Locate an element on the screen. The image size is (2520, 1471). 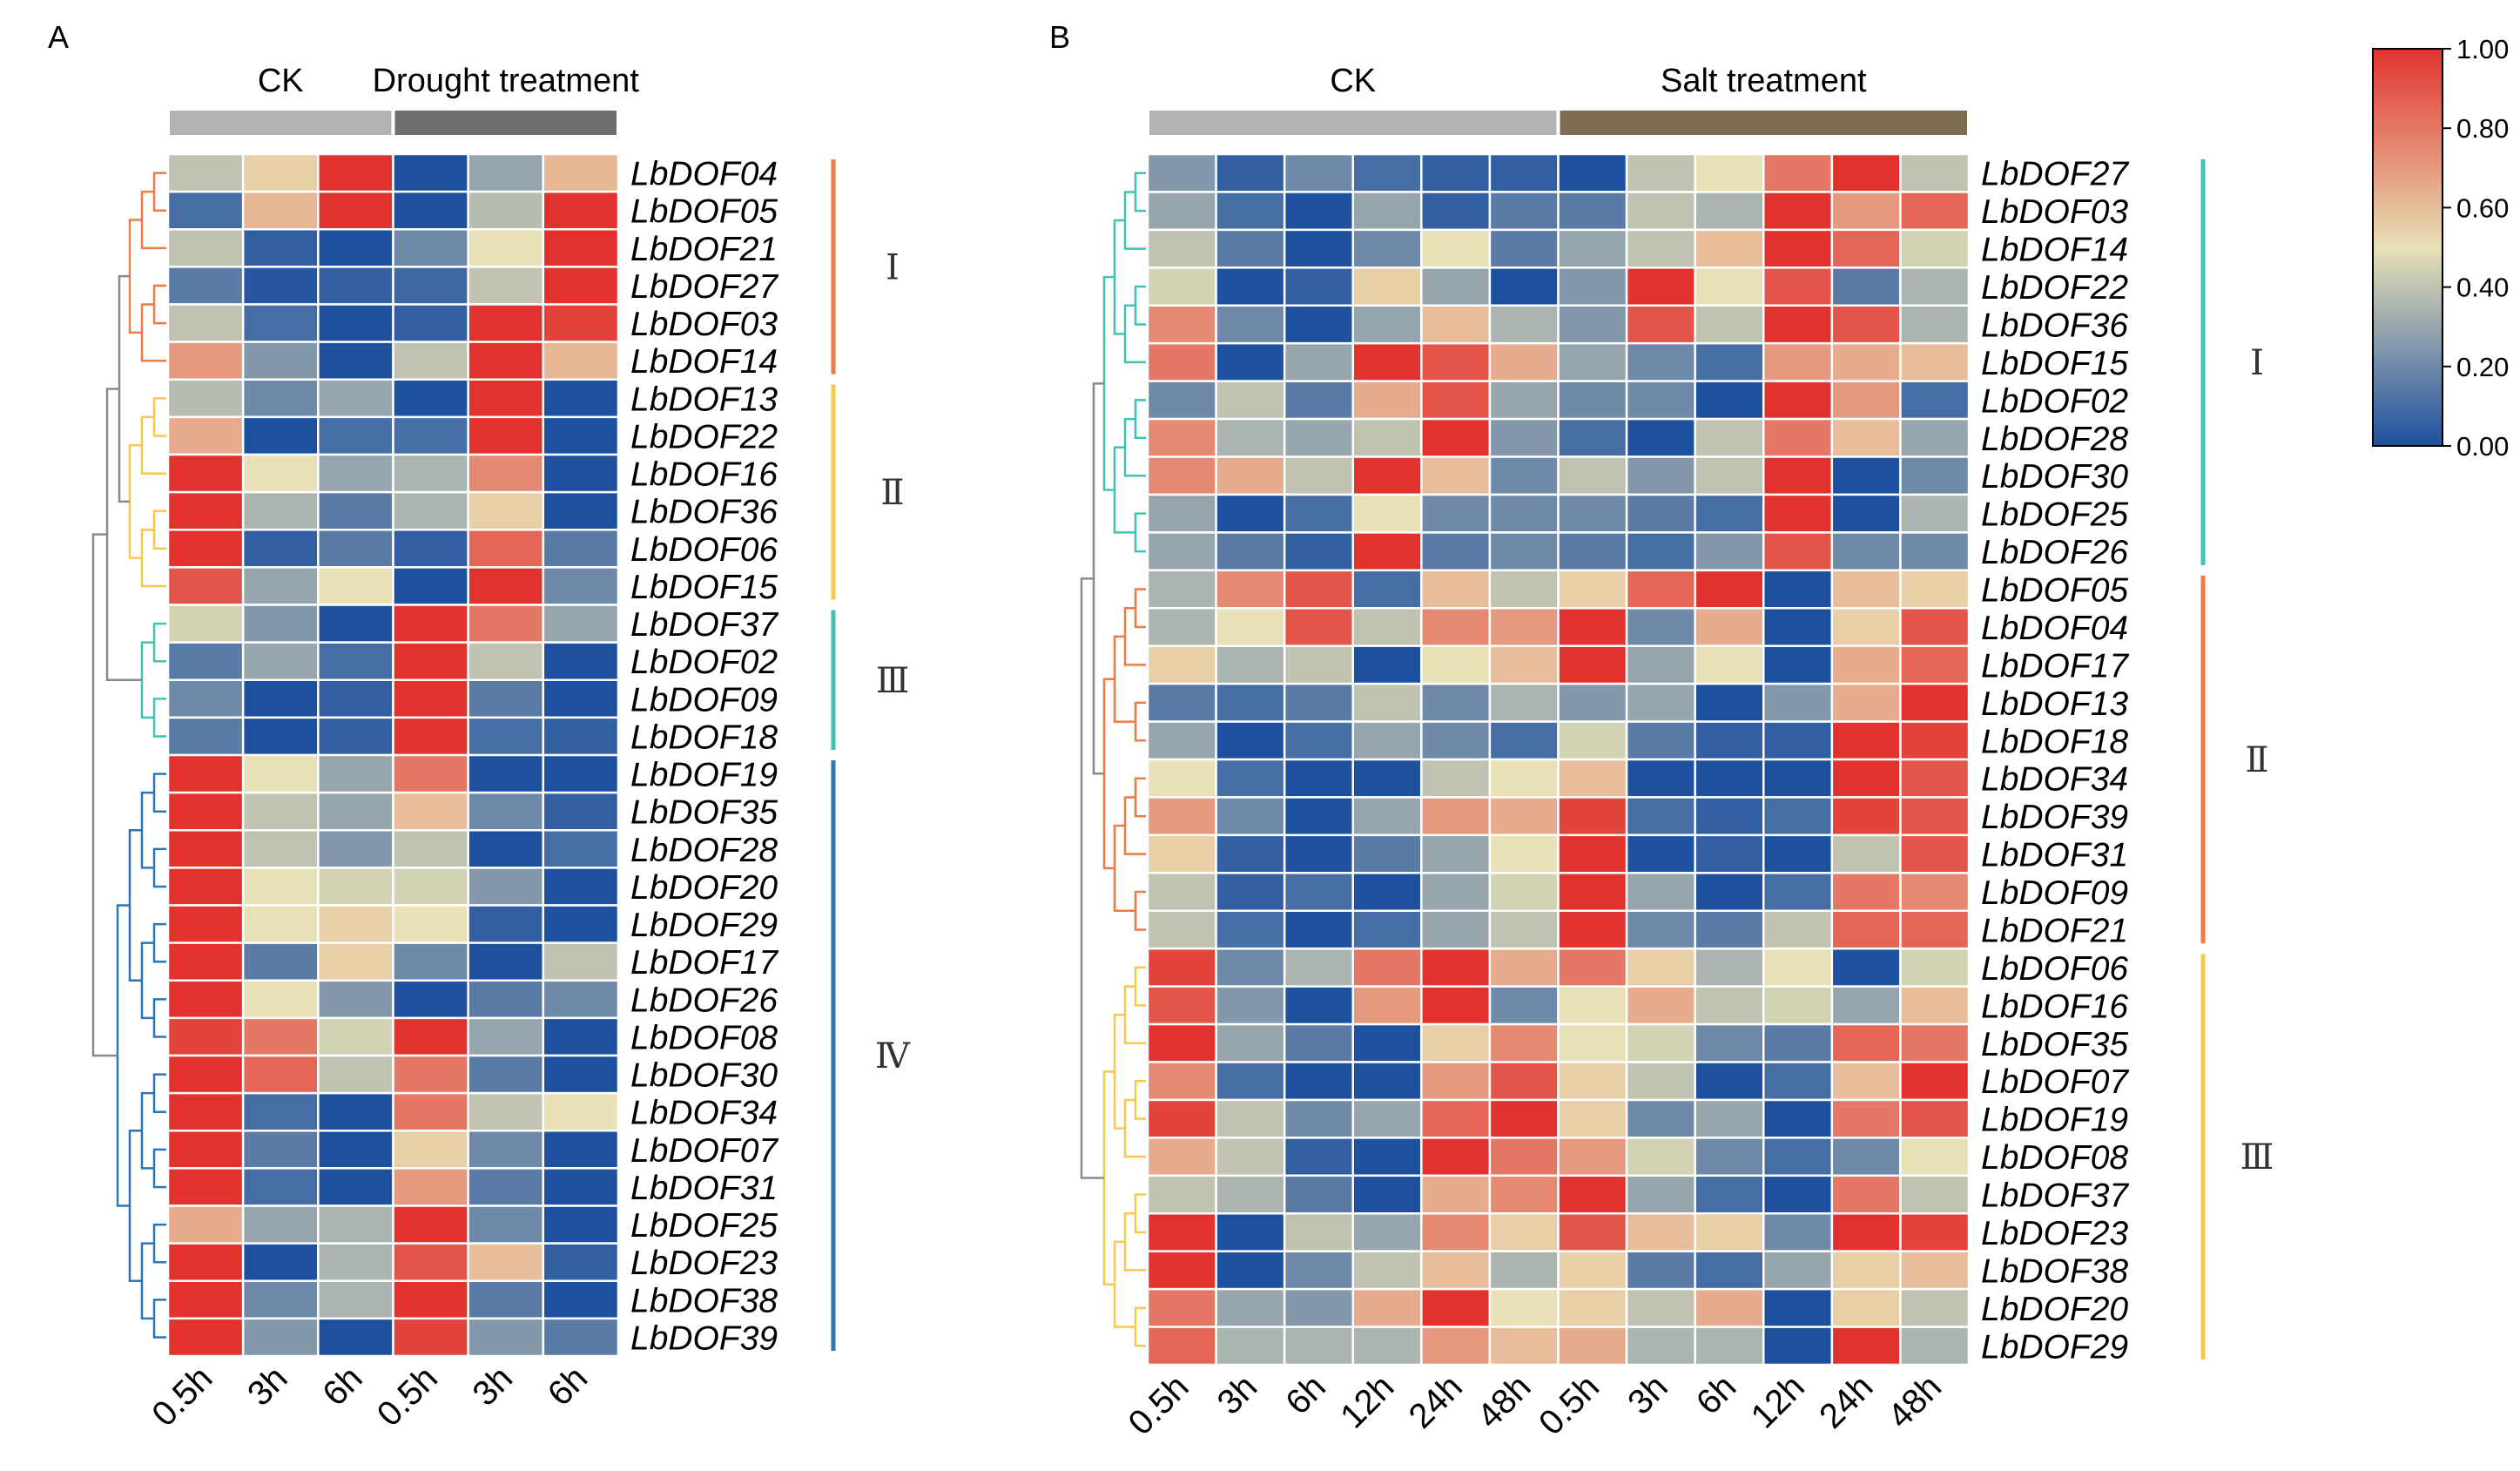
row-label: LbDOF17 is located at coordinates (704, 963).